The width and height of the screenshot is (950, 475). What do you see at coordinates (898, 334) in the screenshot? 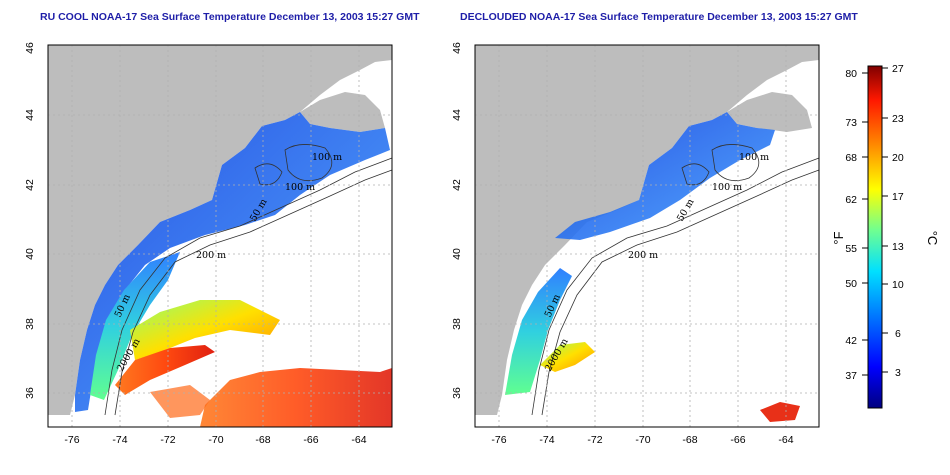
I see `colorbar-c-tick: 6` at bounding box center [898, 334].